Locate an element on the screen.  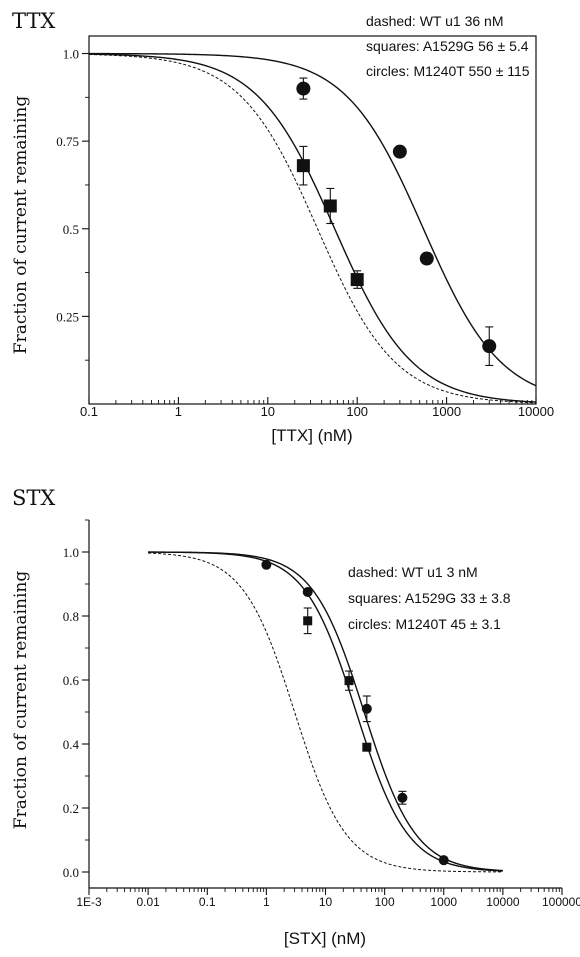
ttx-x-tick-label: 100 is located at coordinates (357, 411).